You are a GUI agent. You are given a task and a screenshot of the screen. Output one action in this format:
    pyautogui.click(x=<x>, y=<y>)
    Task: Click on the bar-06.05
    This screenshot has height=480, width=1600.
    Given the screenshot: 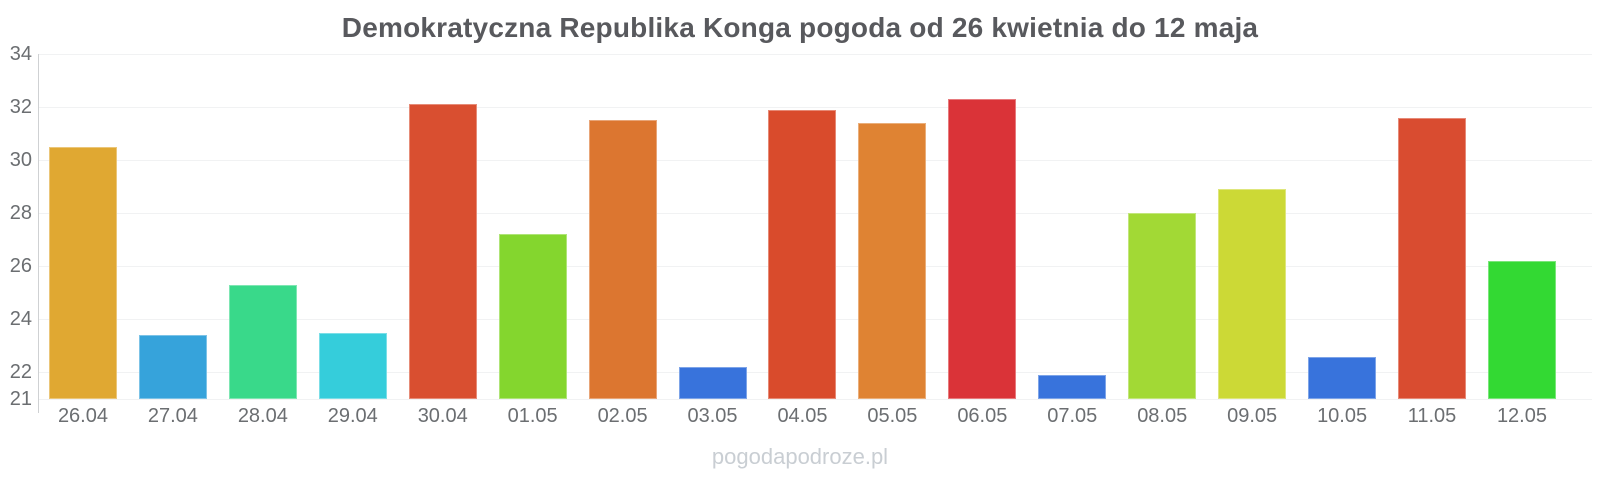 What is the action you would take?
    pyautogui.click(x=982, y=249)
    